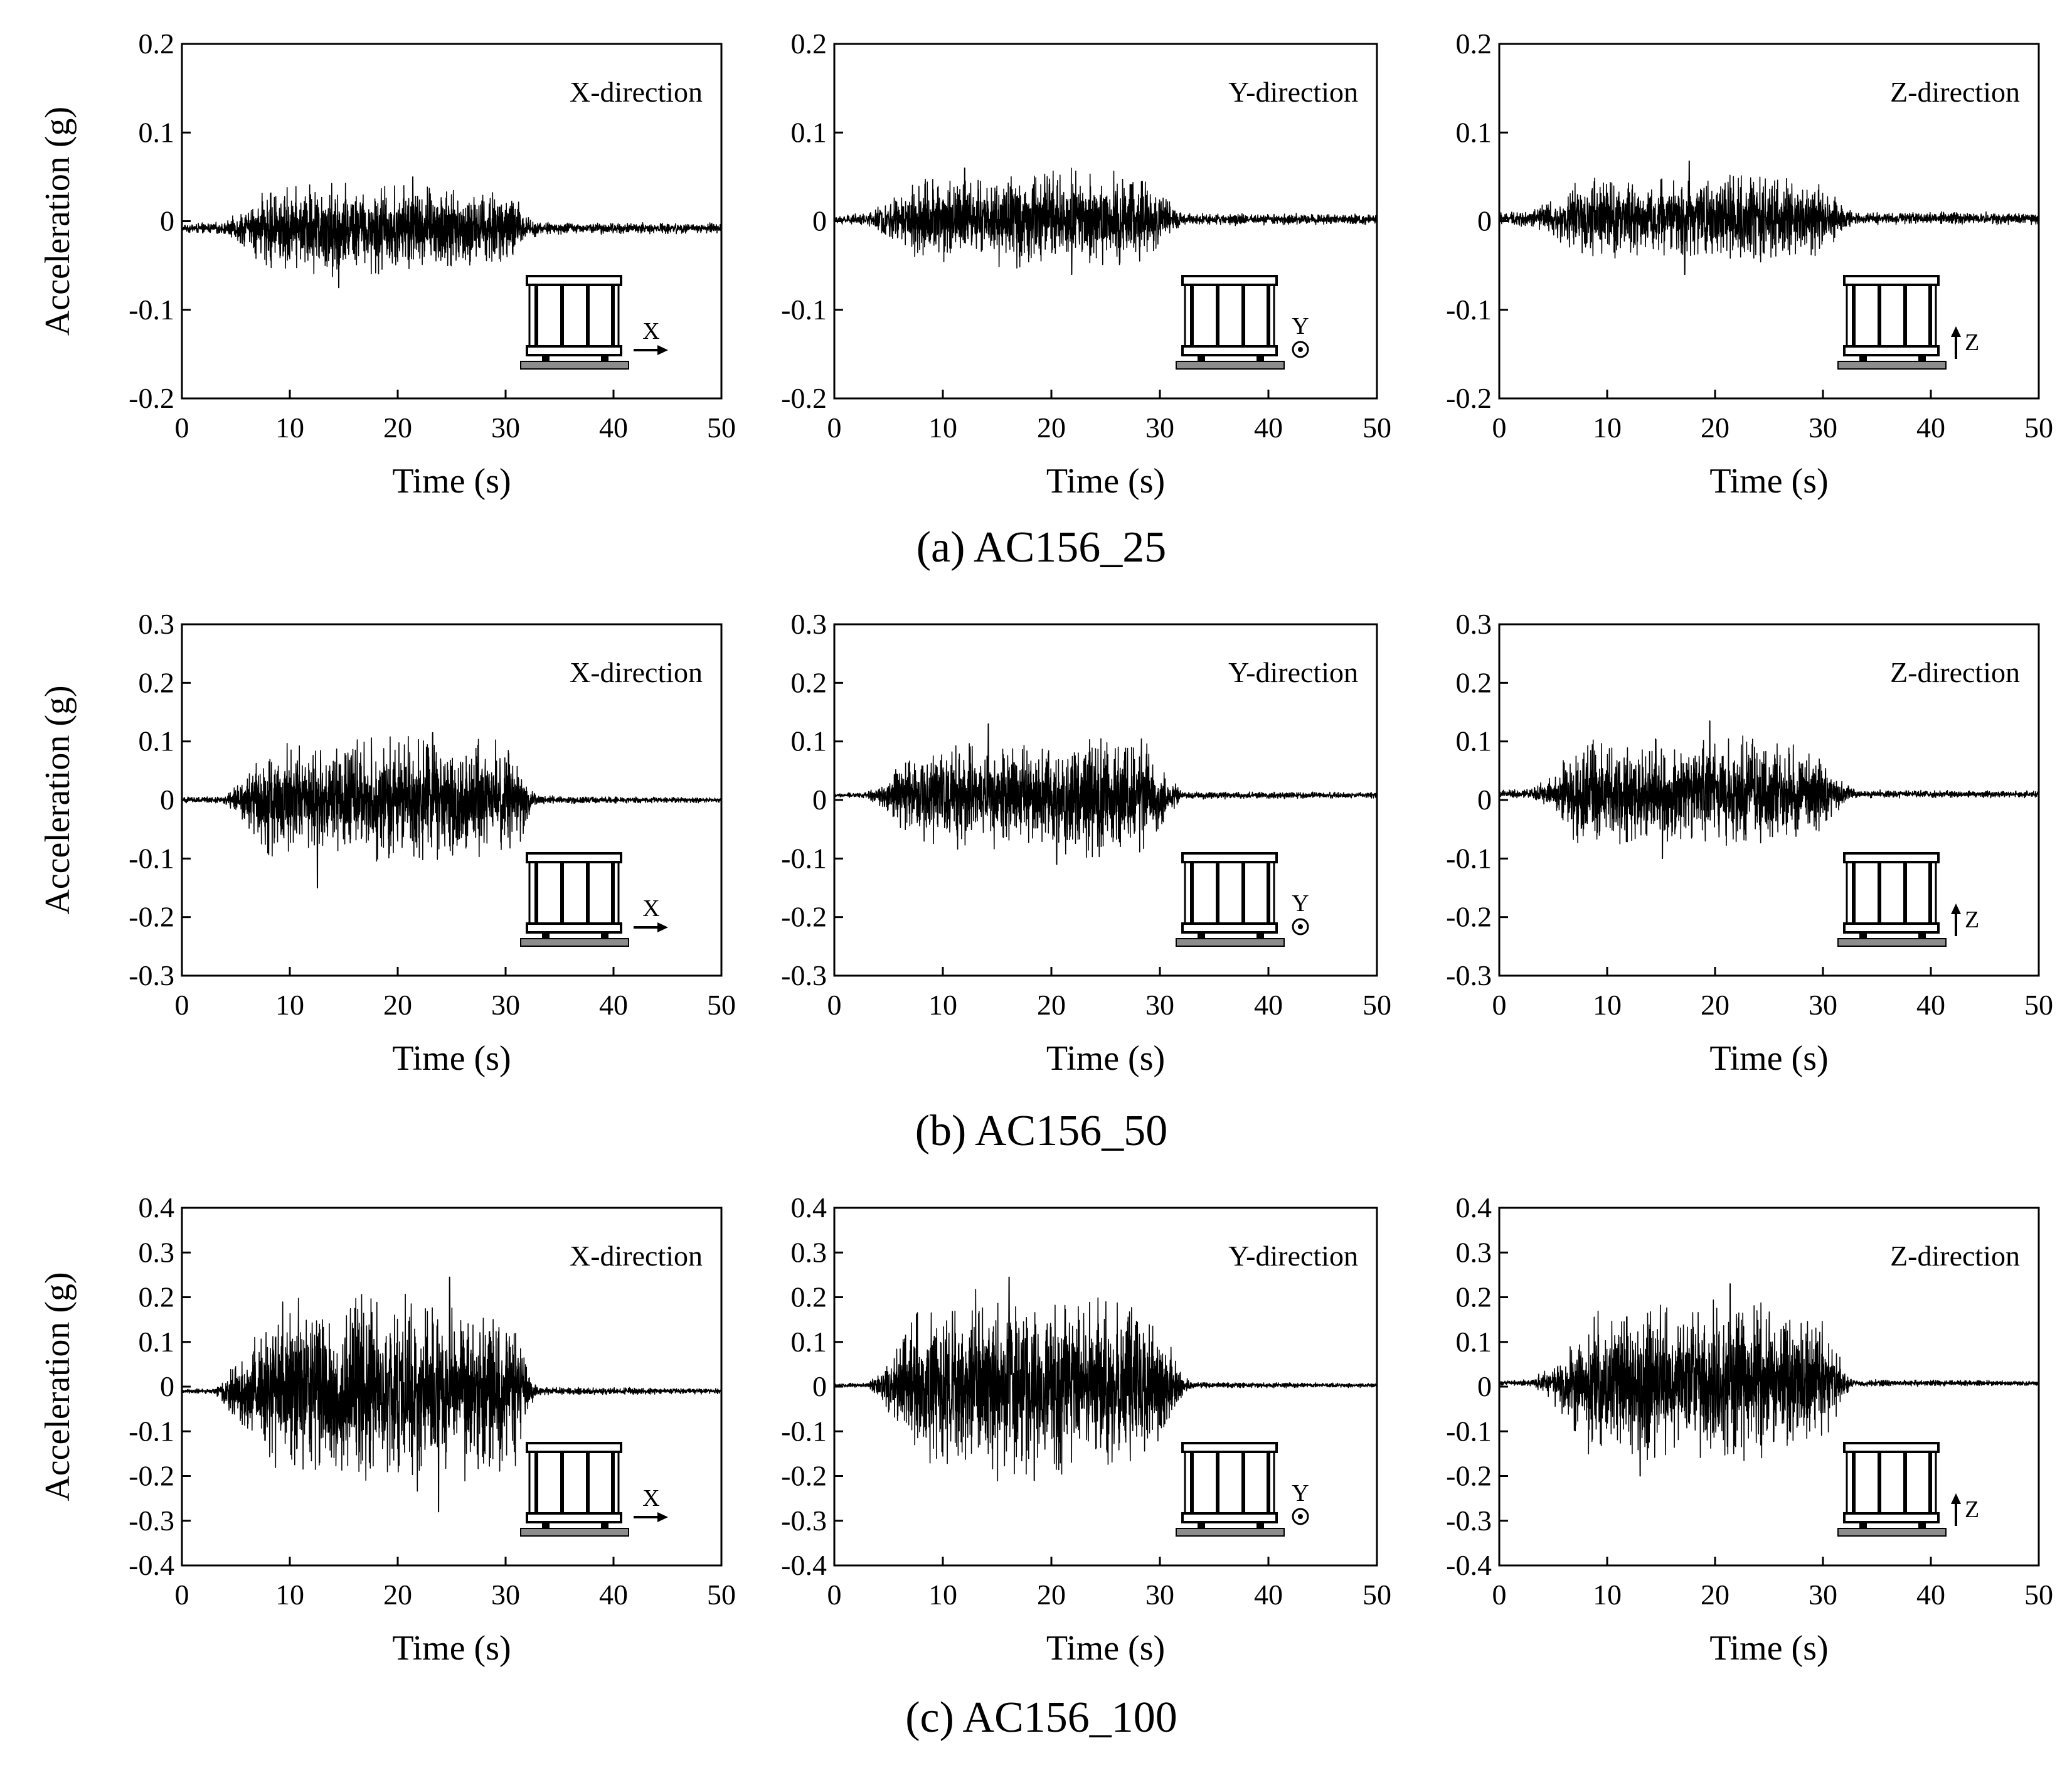 Image resolution: width=2072 pixels, height=1770 pixels. I want to click on y-axis-label: Acceleration (g), so click(58, 799).